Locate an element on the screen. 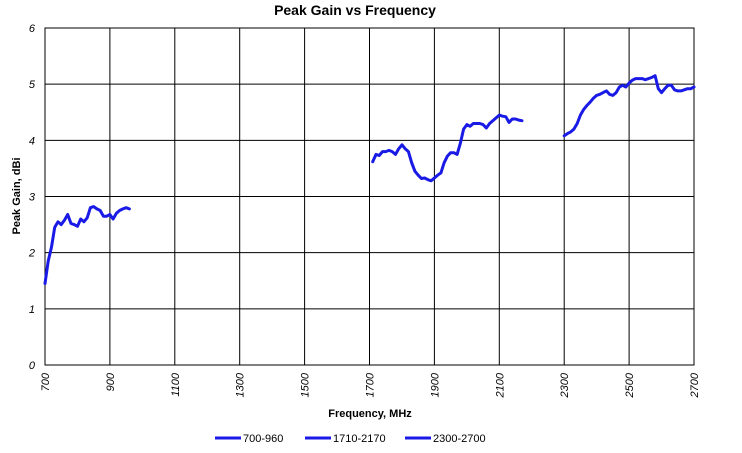 The height and width of the screenshot is (453, 742). y-tick-labels: 0 1 2 3 4 5 6 is located at coordinates (32, 197).